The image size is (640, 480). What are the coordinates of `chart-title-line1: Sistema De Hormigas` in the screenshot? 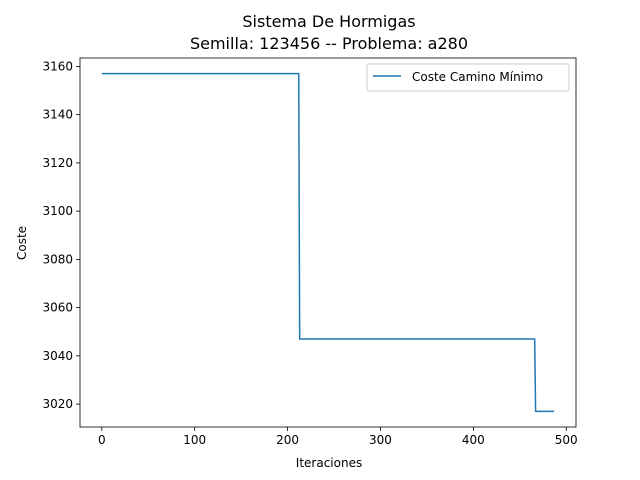 It's located at (328, 21).